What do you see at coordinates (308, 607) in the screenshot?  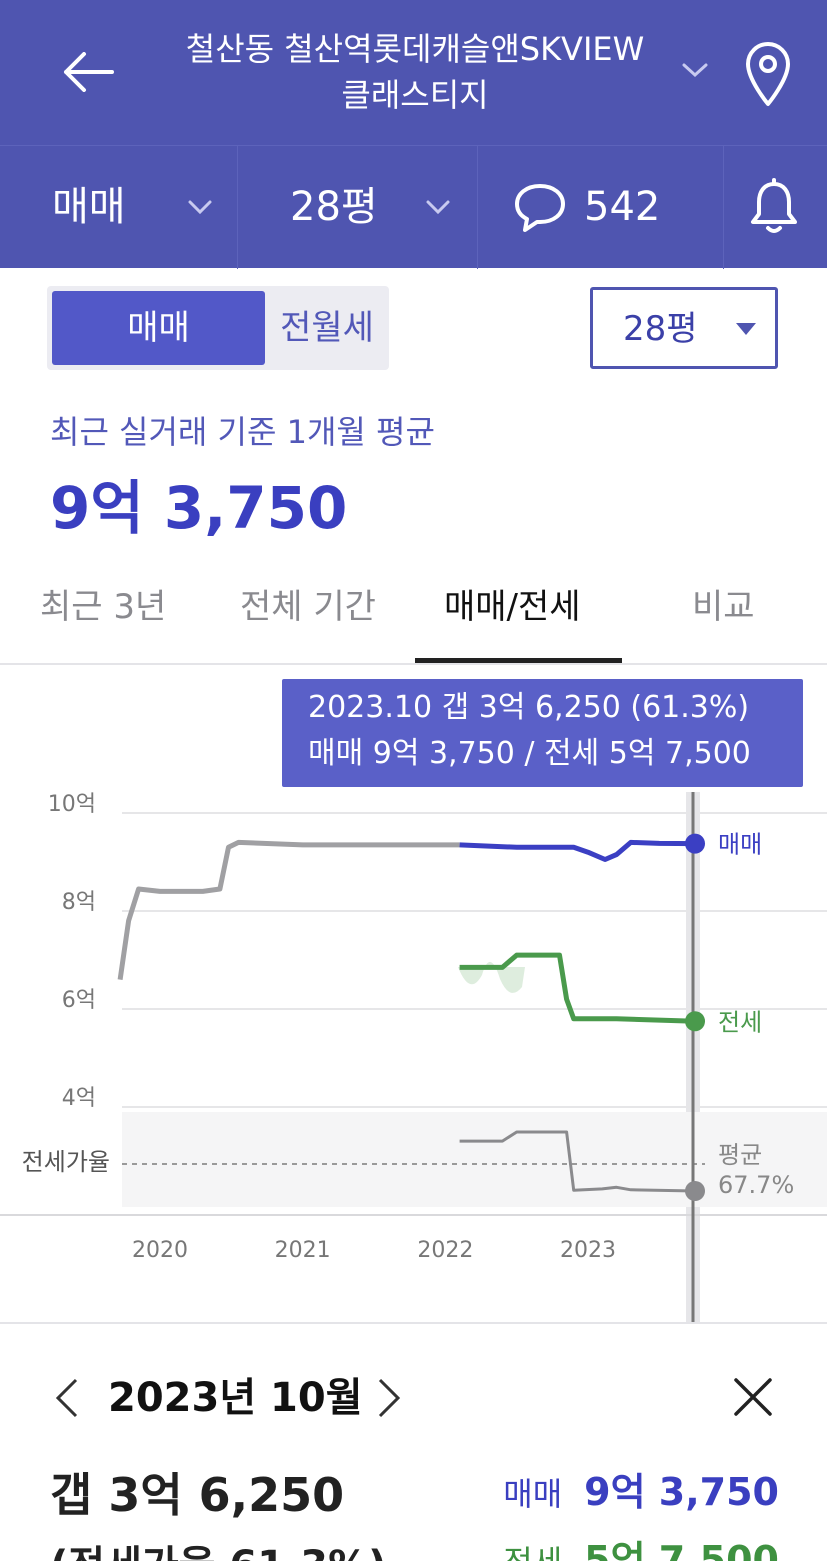 I see `tab-all-period: 전체 기간` at bounding box center [308, 607].